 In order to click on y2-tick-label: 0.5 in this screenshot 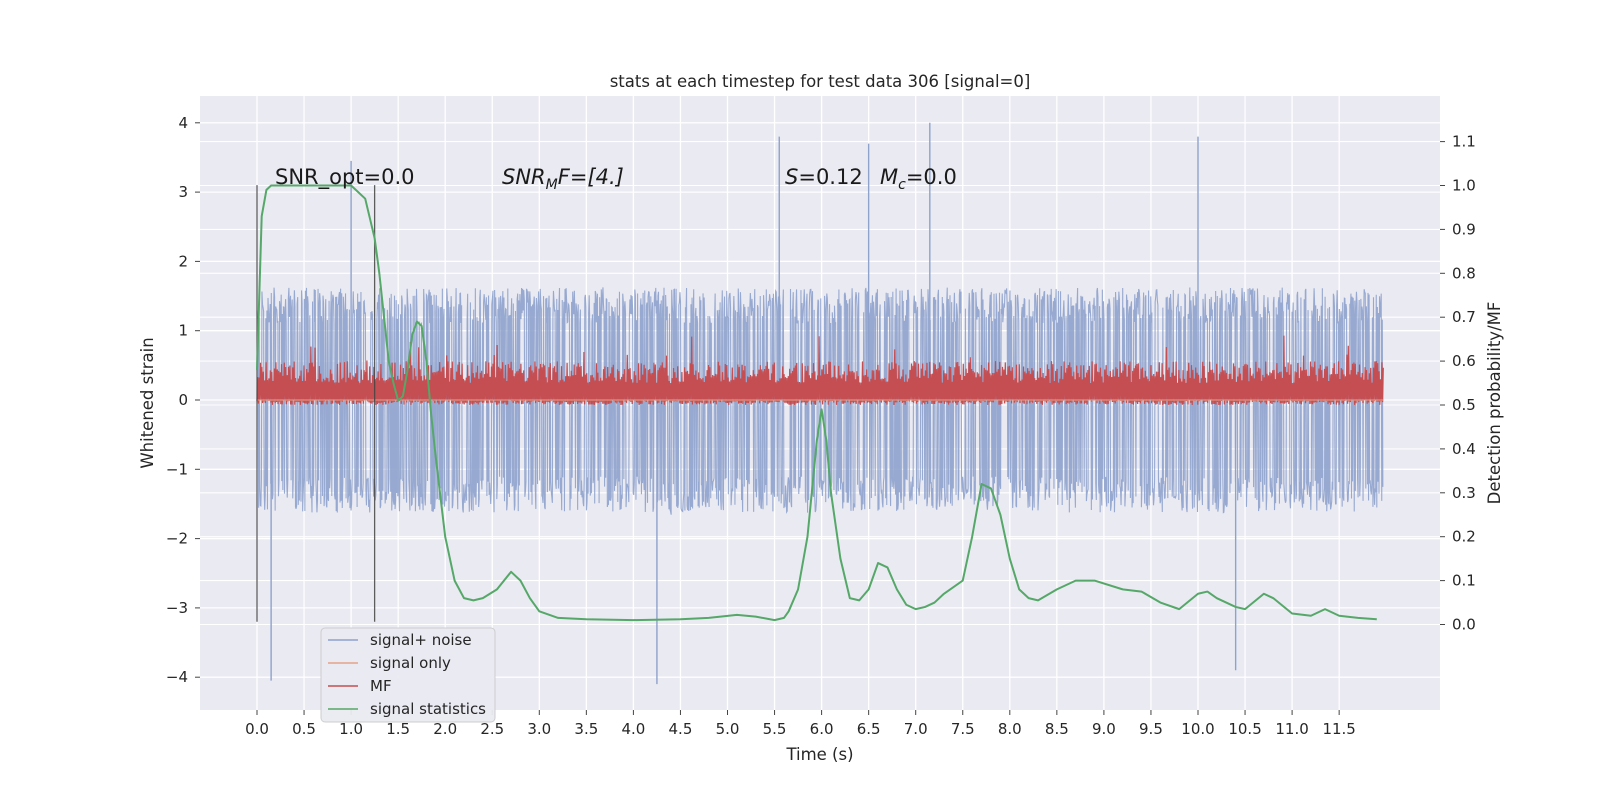, I will do `click(1464, 405)`.